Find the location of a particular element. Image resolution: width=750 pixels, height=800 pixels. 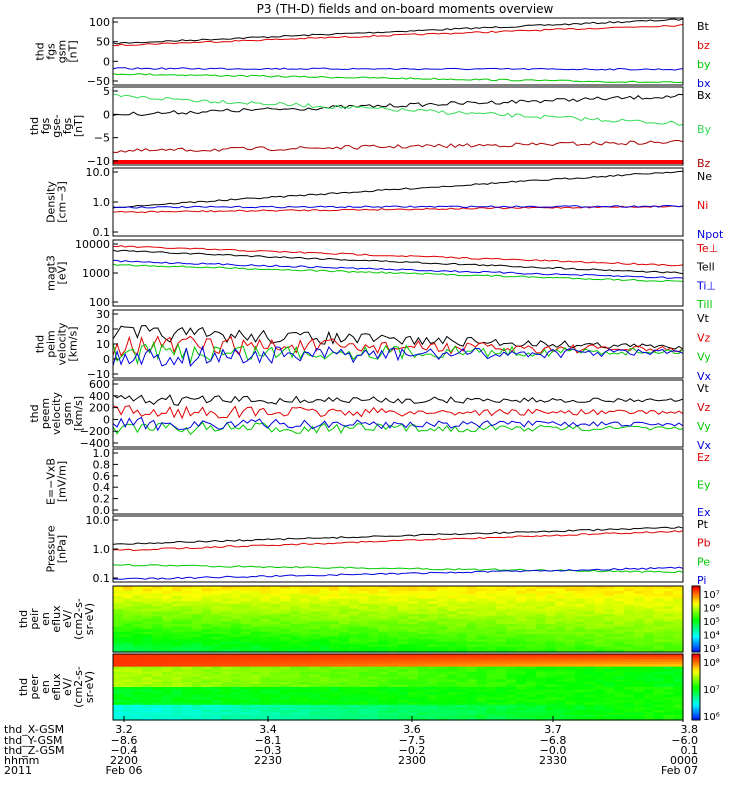

legend-label-bx: bx is located at coordinates (704, 83).